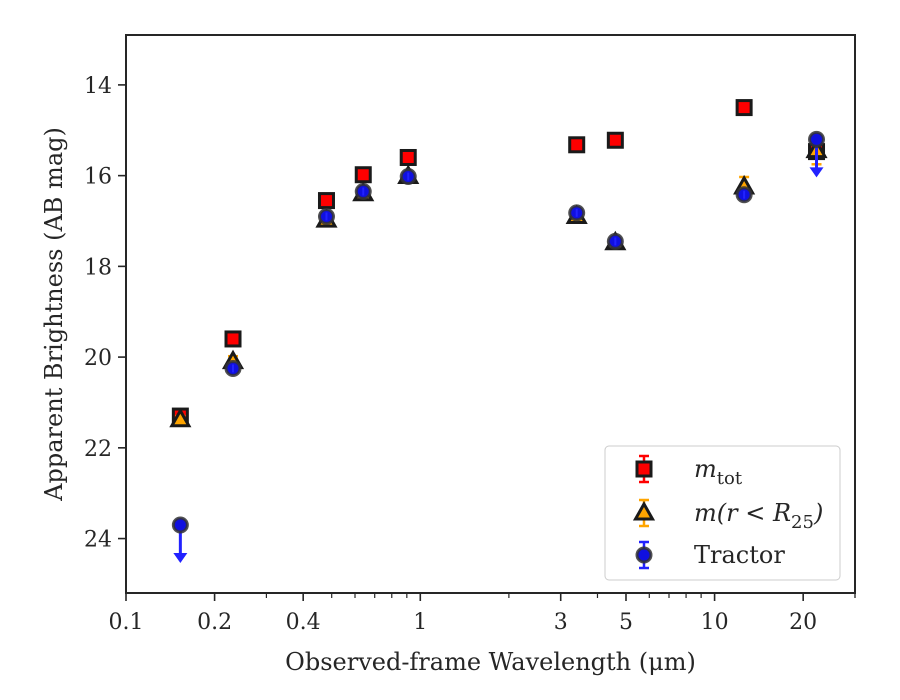 The height and width of the screenshot is (700, 900). I want to click on legend-label-sub: 25, so click(802, 522).